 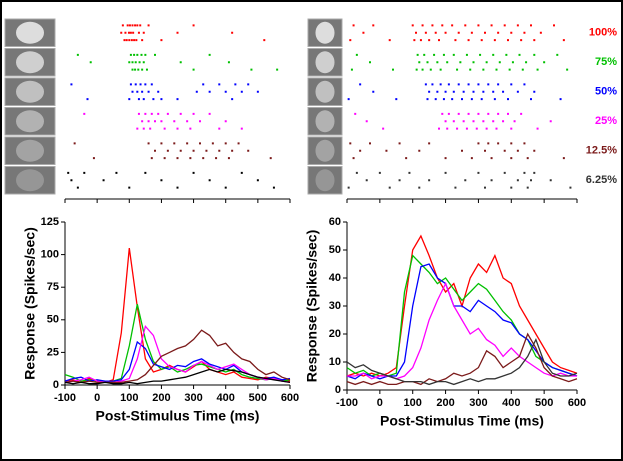 I want to click on x-tick-label: 300, so click(x=193, y=398).